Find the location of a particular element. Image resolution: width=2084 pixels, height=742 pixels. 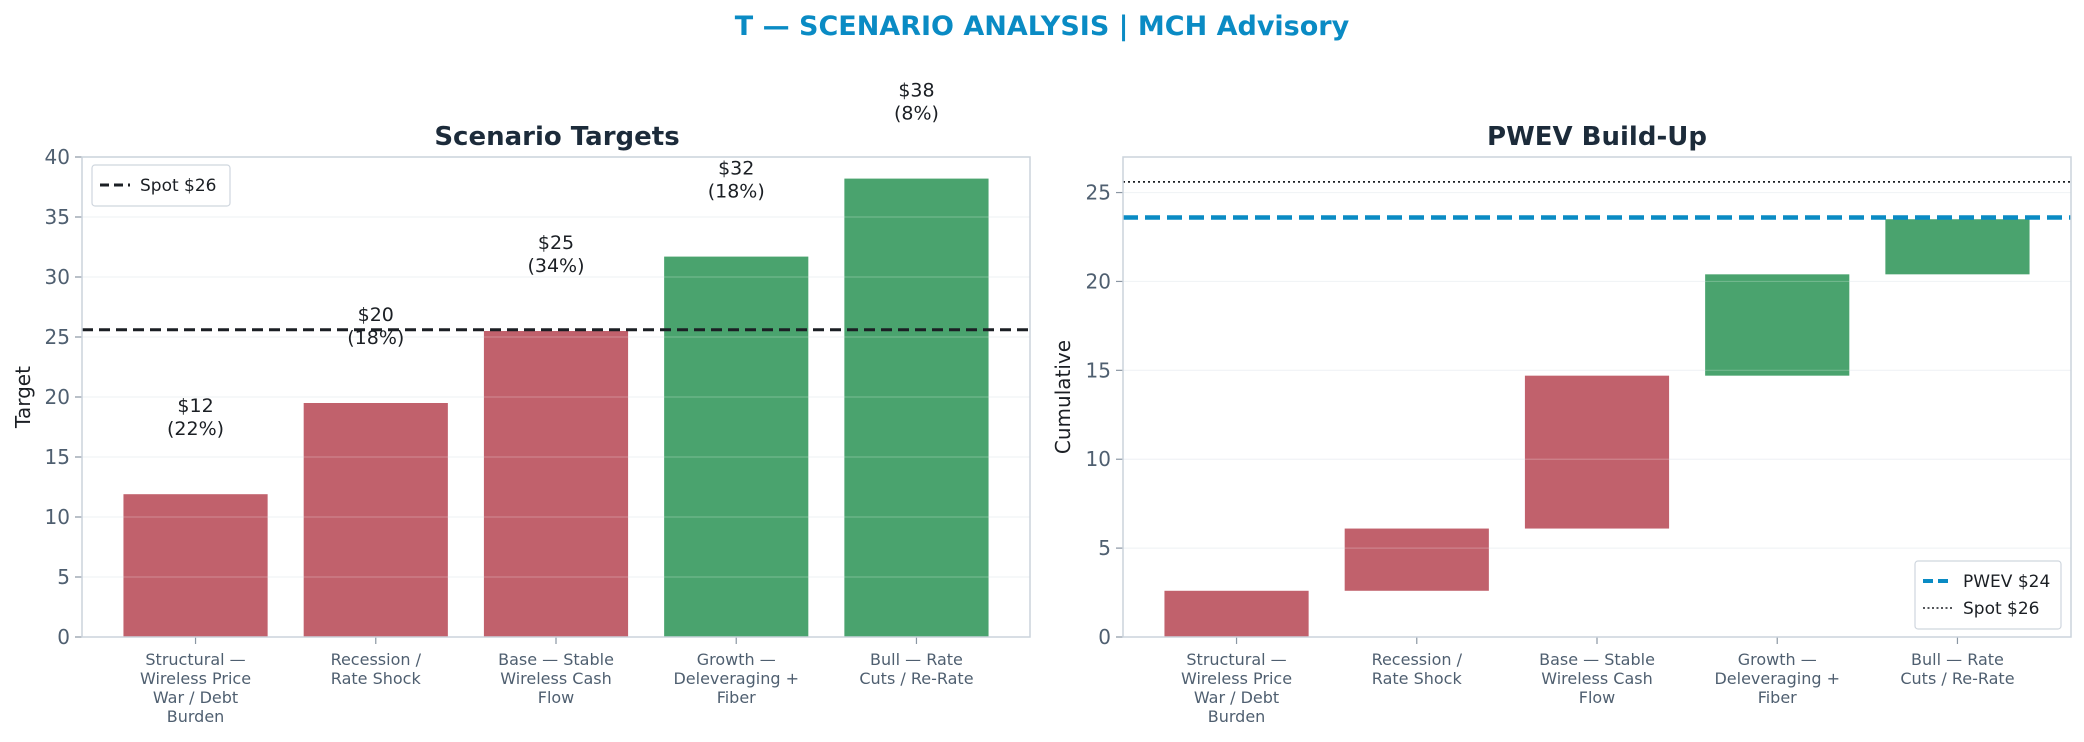

left-legend-box is located at coordinates (161, 185).